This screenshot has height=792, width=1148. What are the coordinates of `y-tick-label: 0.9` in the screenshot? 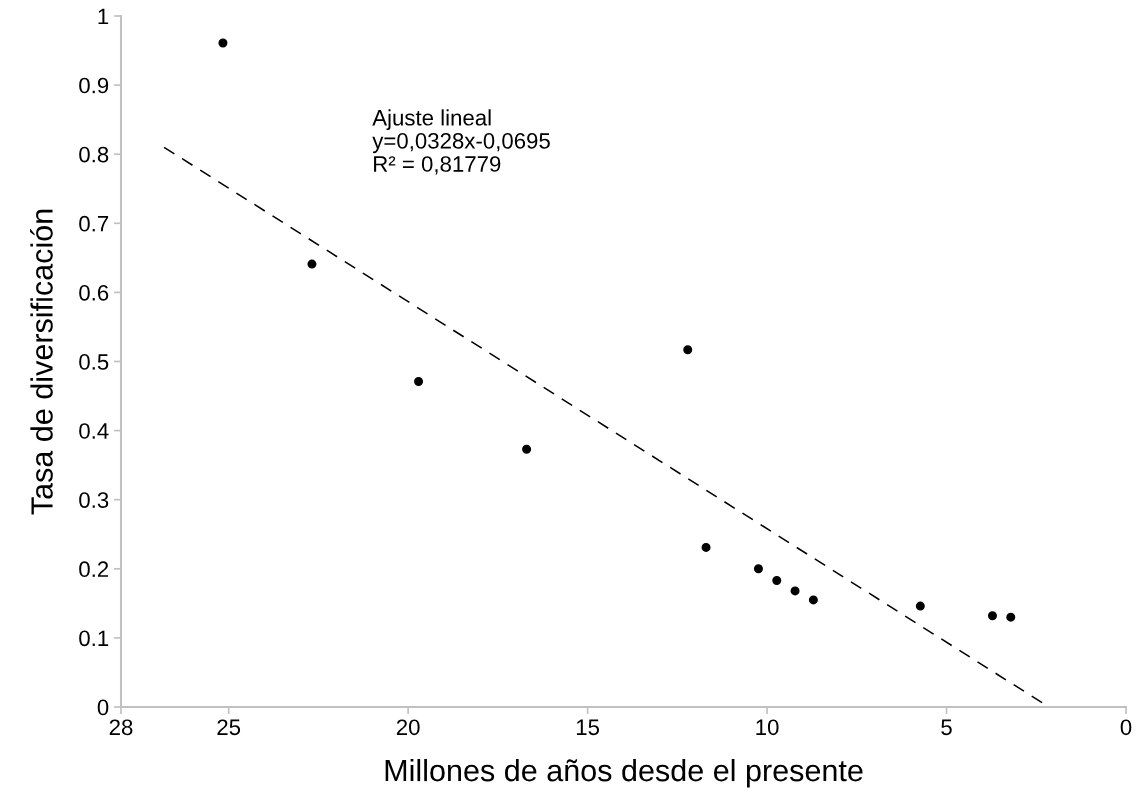 It's located at (94, 85).